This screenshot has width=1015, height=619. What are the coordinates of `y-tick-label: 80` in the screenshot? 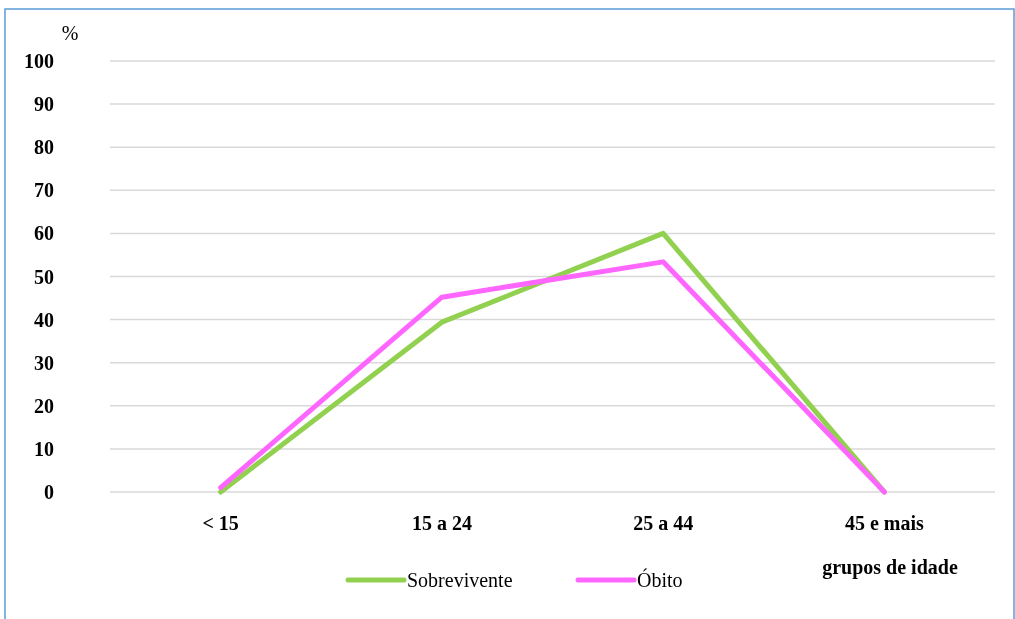 It's located at (44, 147).